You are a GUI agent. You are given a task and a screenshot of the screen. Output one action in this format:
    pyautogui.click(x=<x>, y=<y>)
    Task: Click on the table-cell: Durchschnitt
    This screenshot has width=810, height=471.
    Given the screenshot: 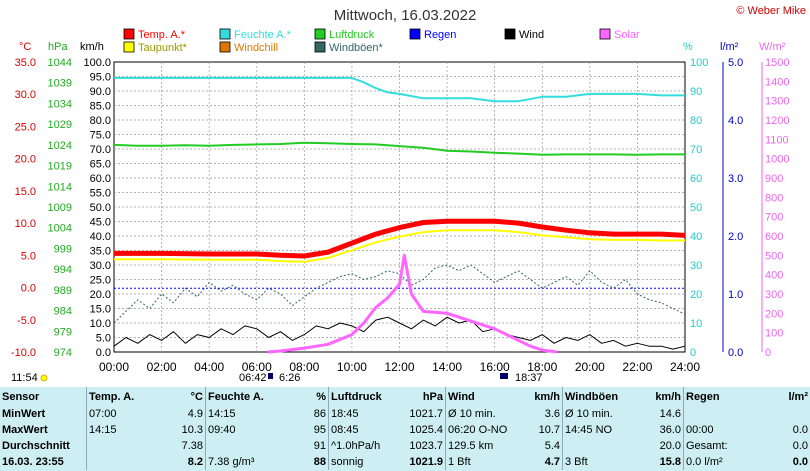 What is the action you would take?
    pyautogui.click(x=36, y=446)
    